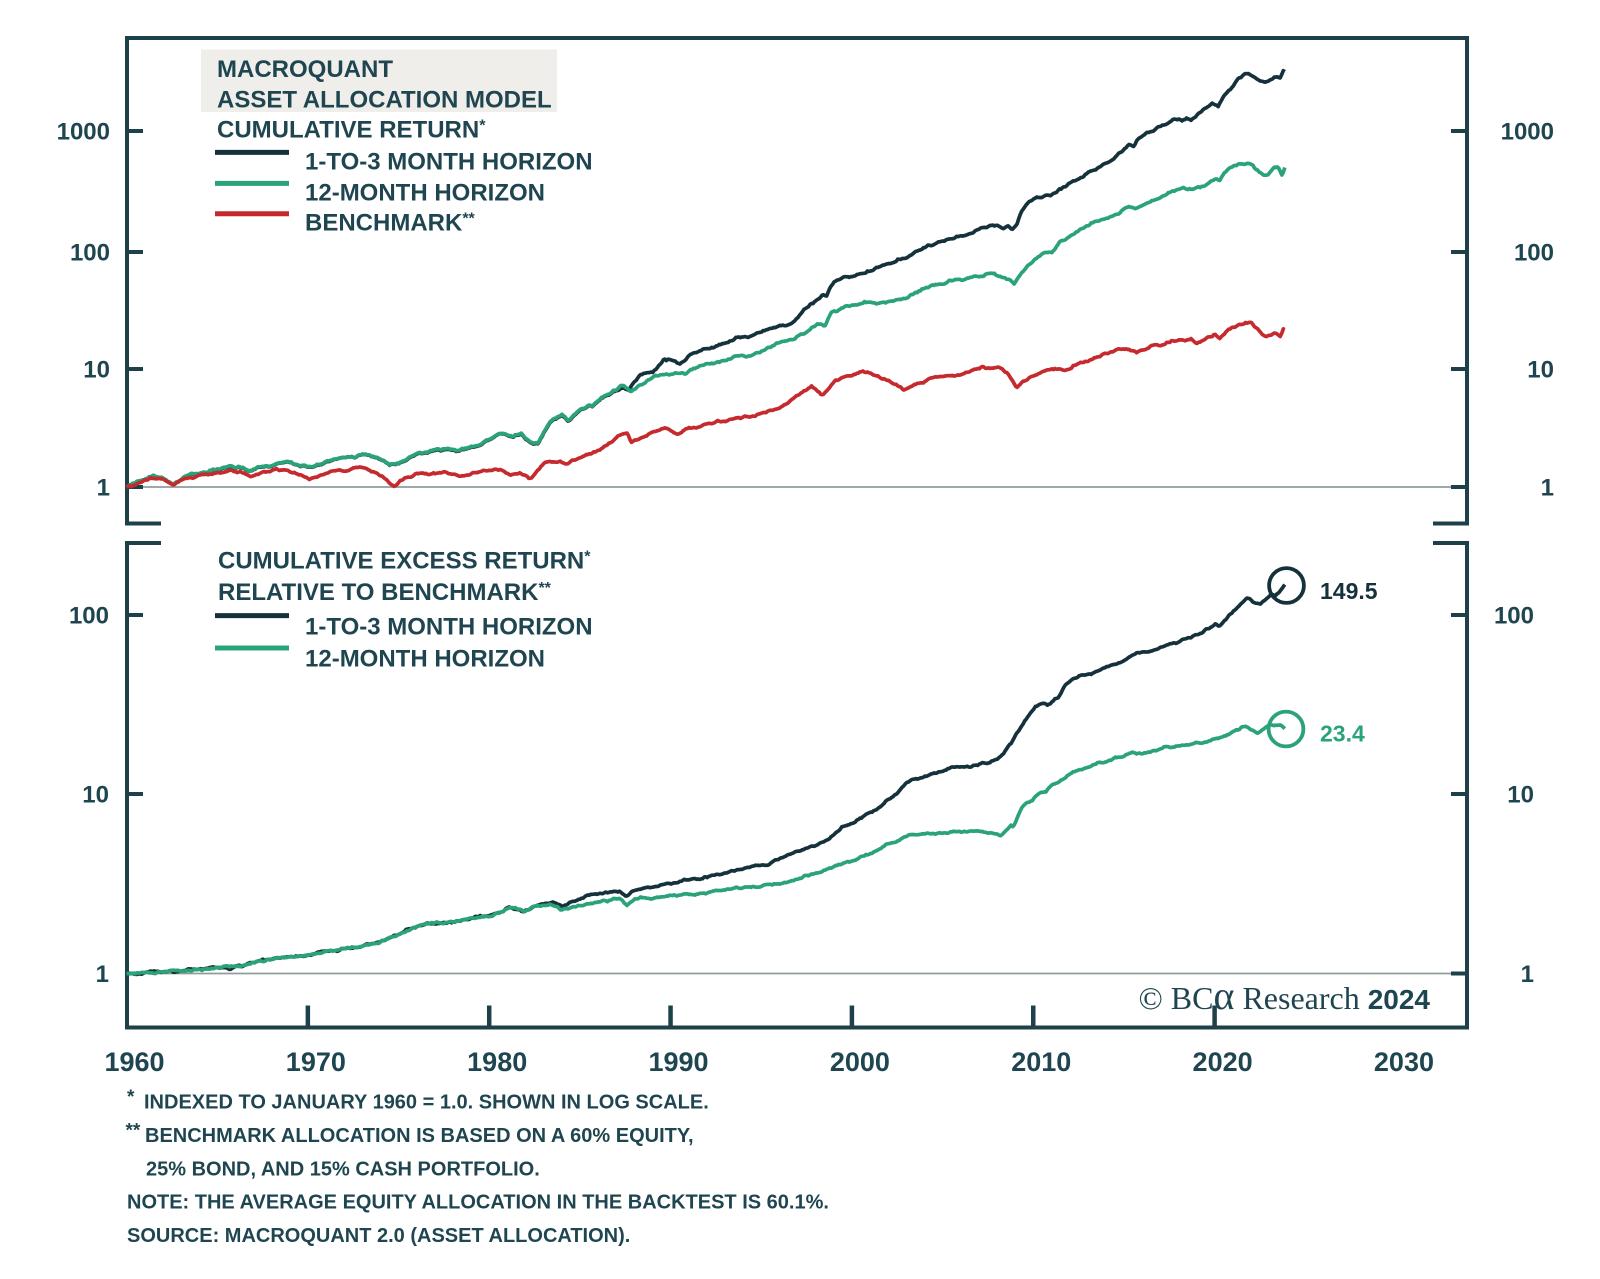 The image size is (1600, 1279). I want to click on svg-text: 1970, so click(316, 1062).